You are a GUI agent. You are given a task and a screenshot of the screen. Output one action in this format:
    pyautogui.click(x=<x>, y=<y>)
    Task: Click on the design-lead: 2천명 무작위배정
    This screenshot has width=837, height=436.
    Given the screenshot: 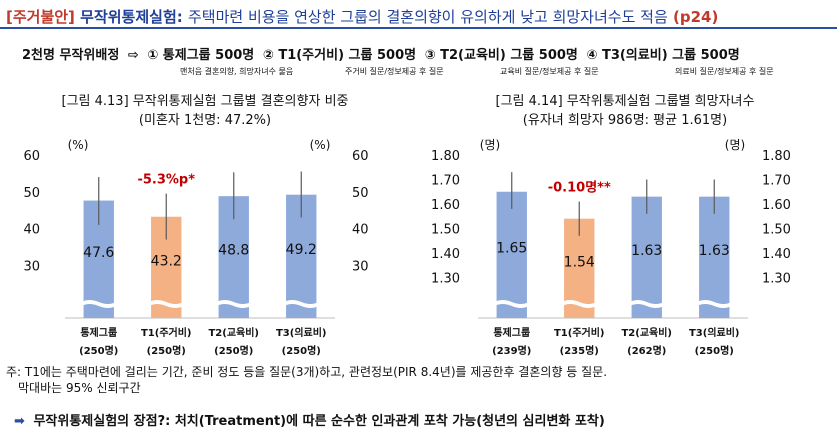 What is the action you would take?
    pyautogui.click(x=71, y=55)
    